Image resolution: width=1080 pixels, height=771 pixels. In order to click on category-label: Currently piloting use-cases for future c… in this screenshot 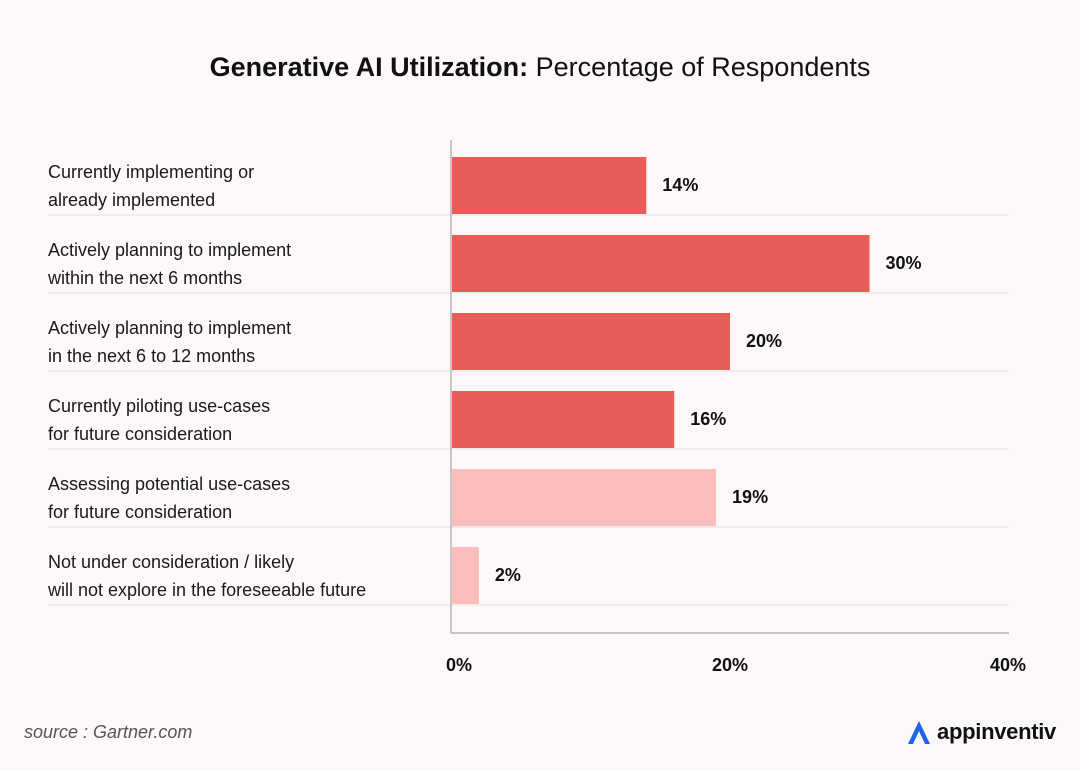, I will do `click(243, 420)`.